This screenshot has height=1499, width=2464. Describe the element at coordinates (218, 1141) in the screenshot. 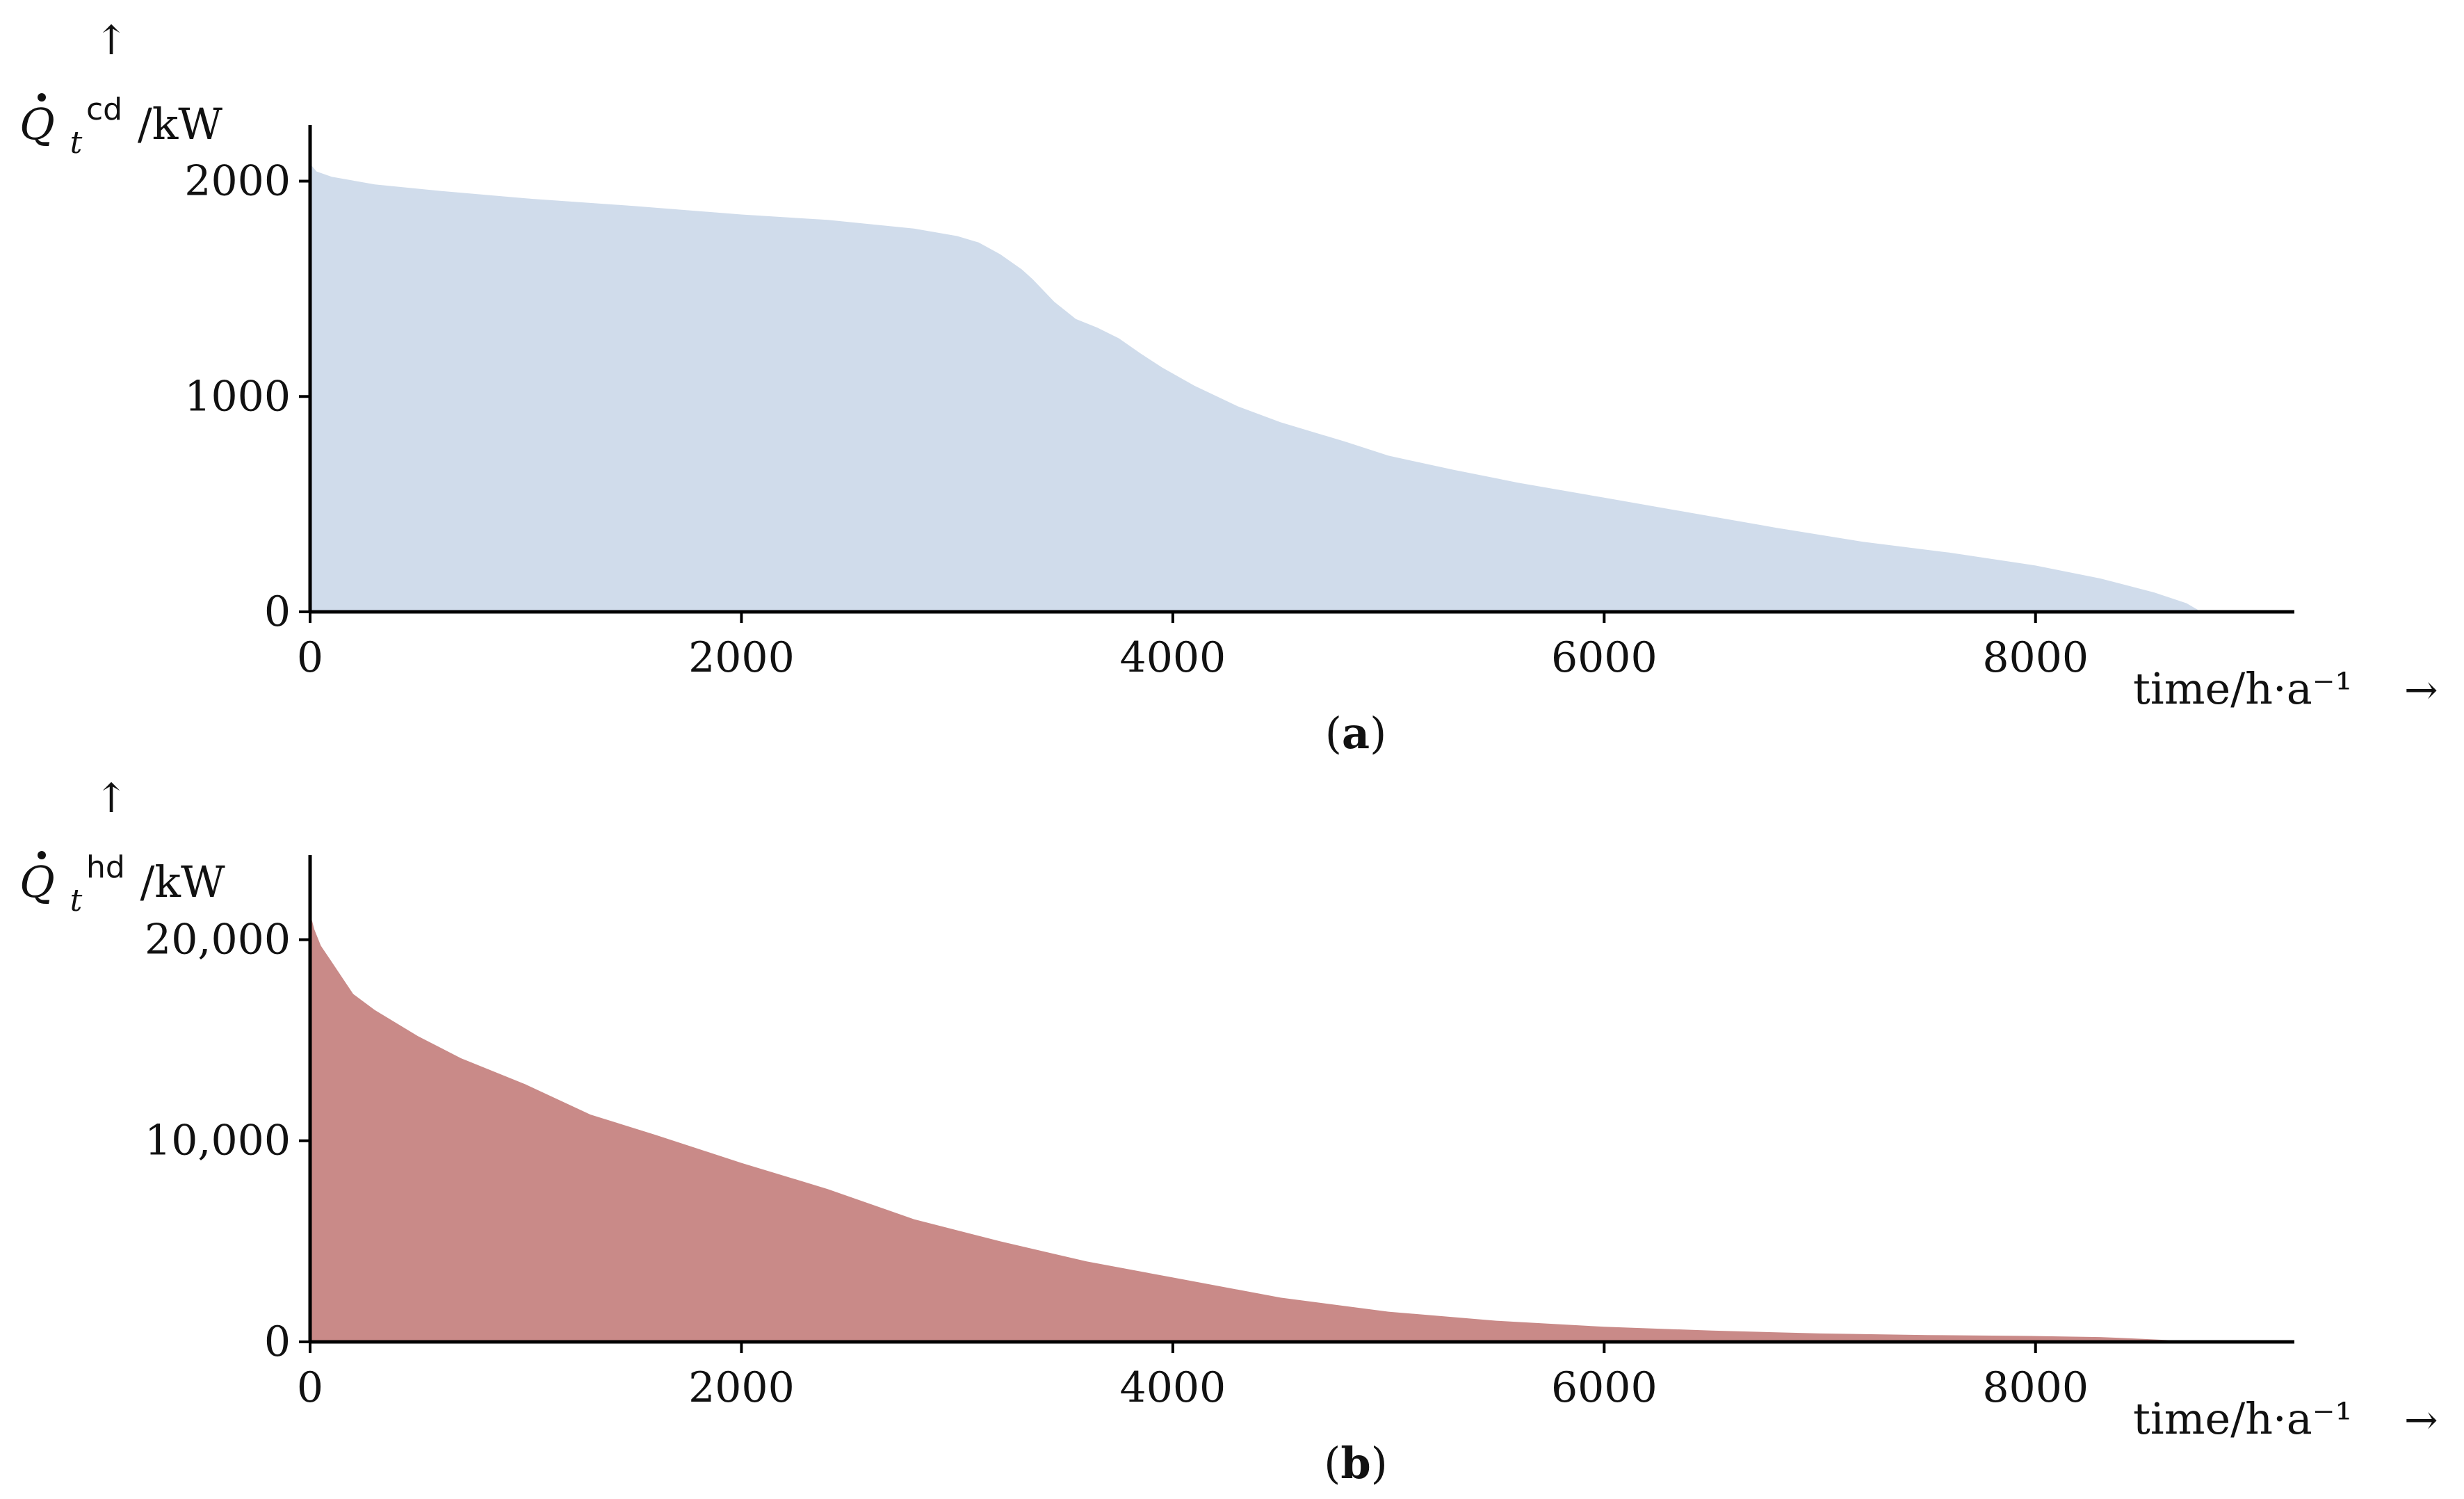

I see `panel-b-y-tick-label: 10,000` at that location.